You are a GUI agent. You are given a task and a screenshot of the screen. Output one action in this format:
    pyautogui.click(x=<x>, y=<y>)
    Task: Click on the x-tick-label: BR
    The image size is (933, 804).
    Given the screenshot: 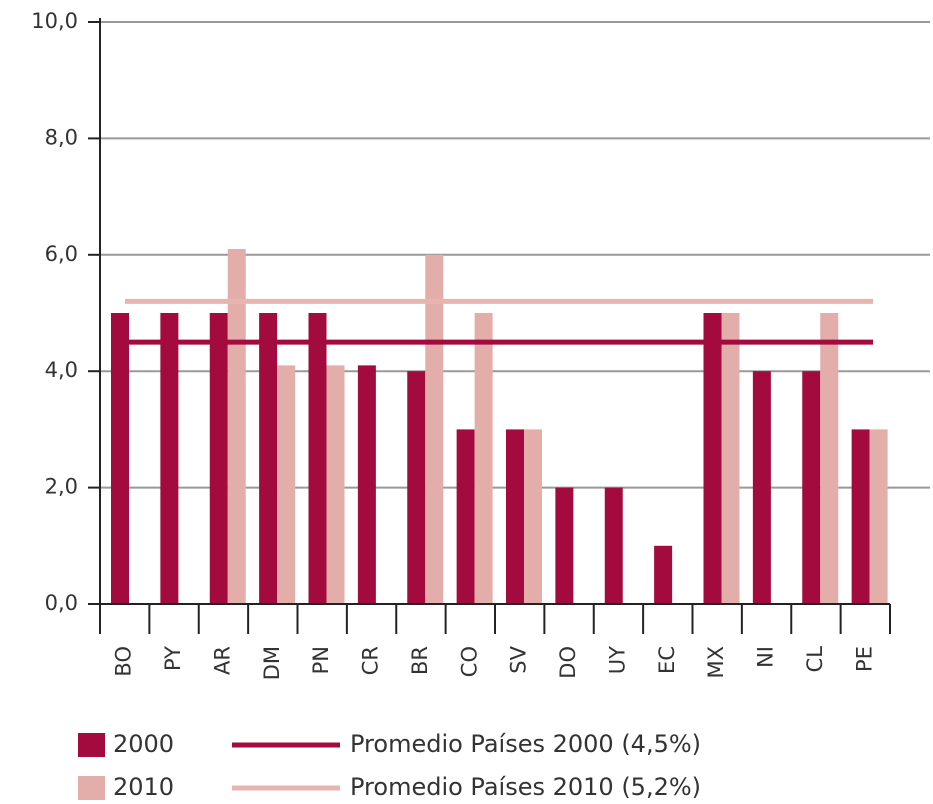 What is the action you would take?
    pyautogui.click(x=420, y=660)
    